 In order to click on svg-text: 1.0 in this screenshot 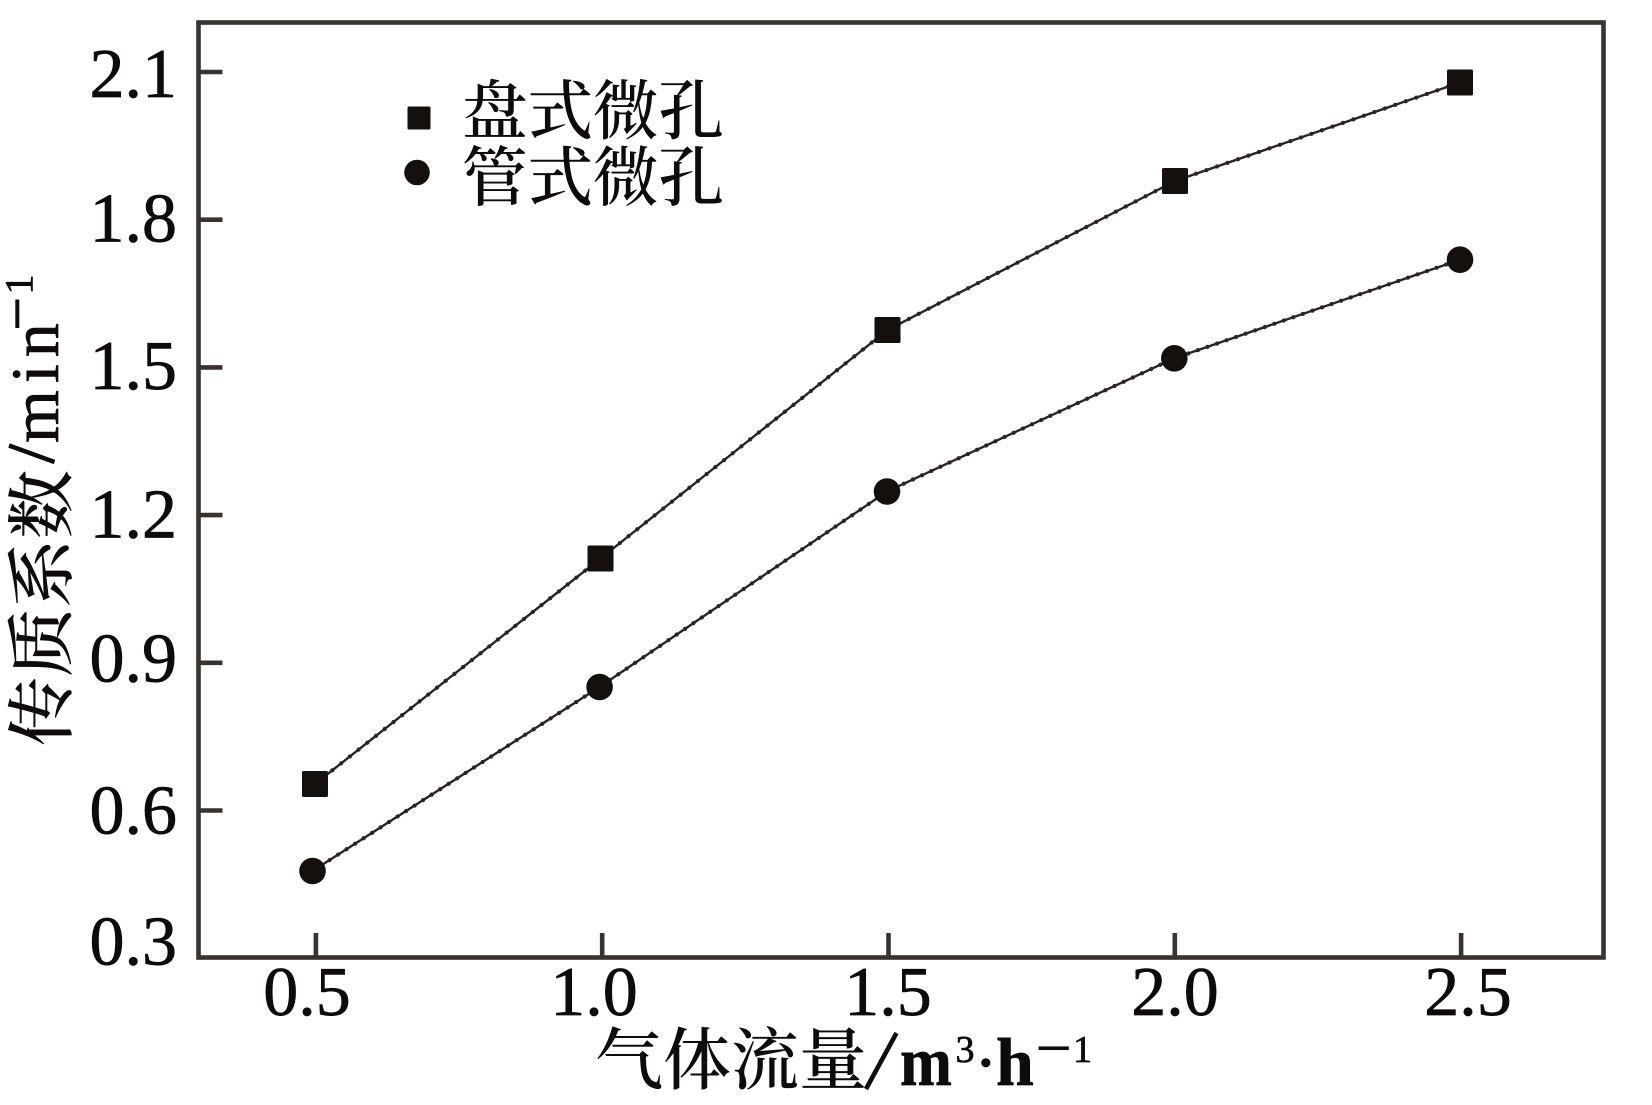, I will do `click(594, 992)`.